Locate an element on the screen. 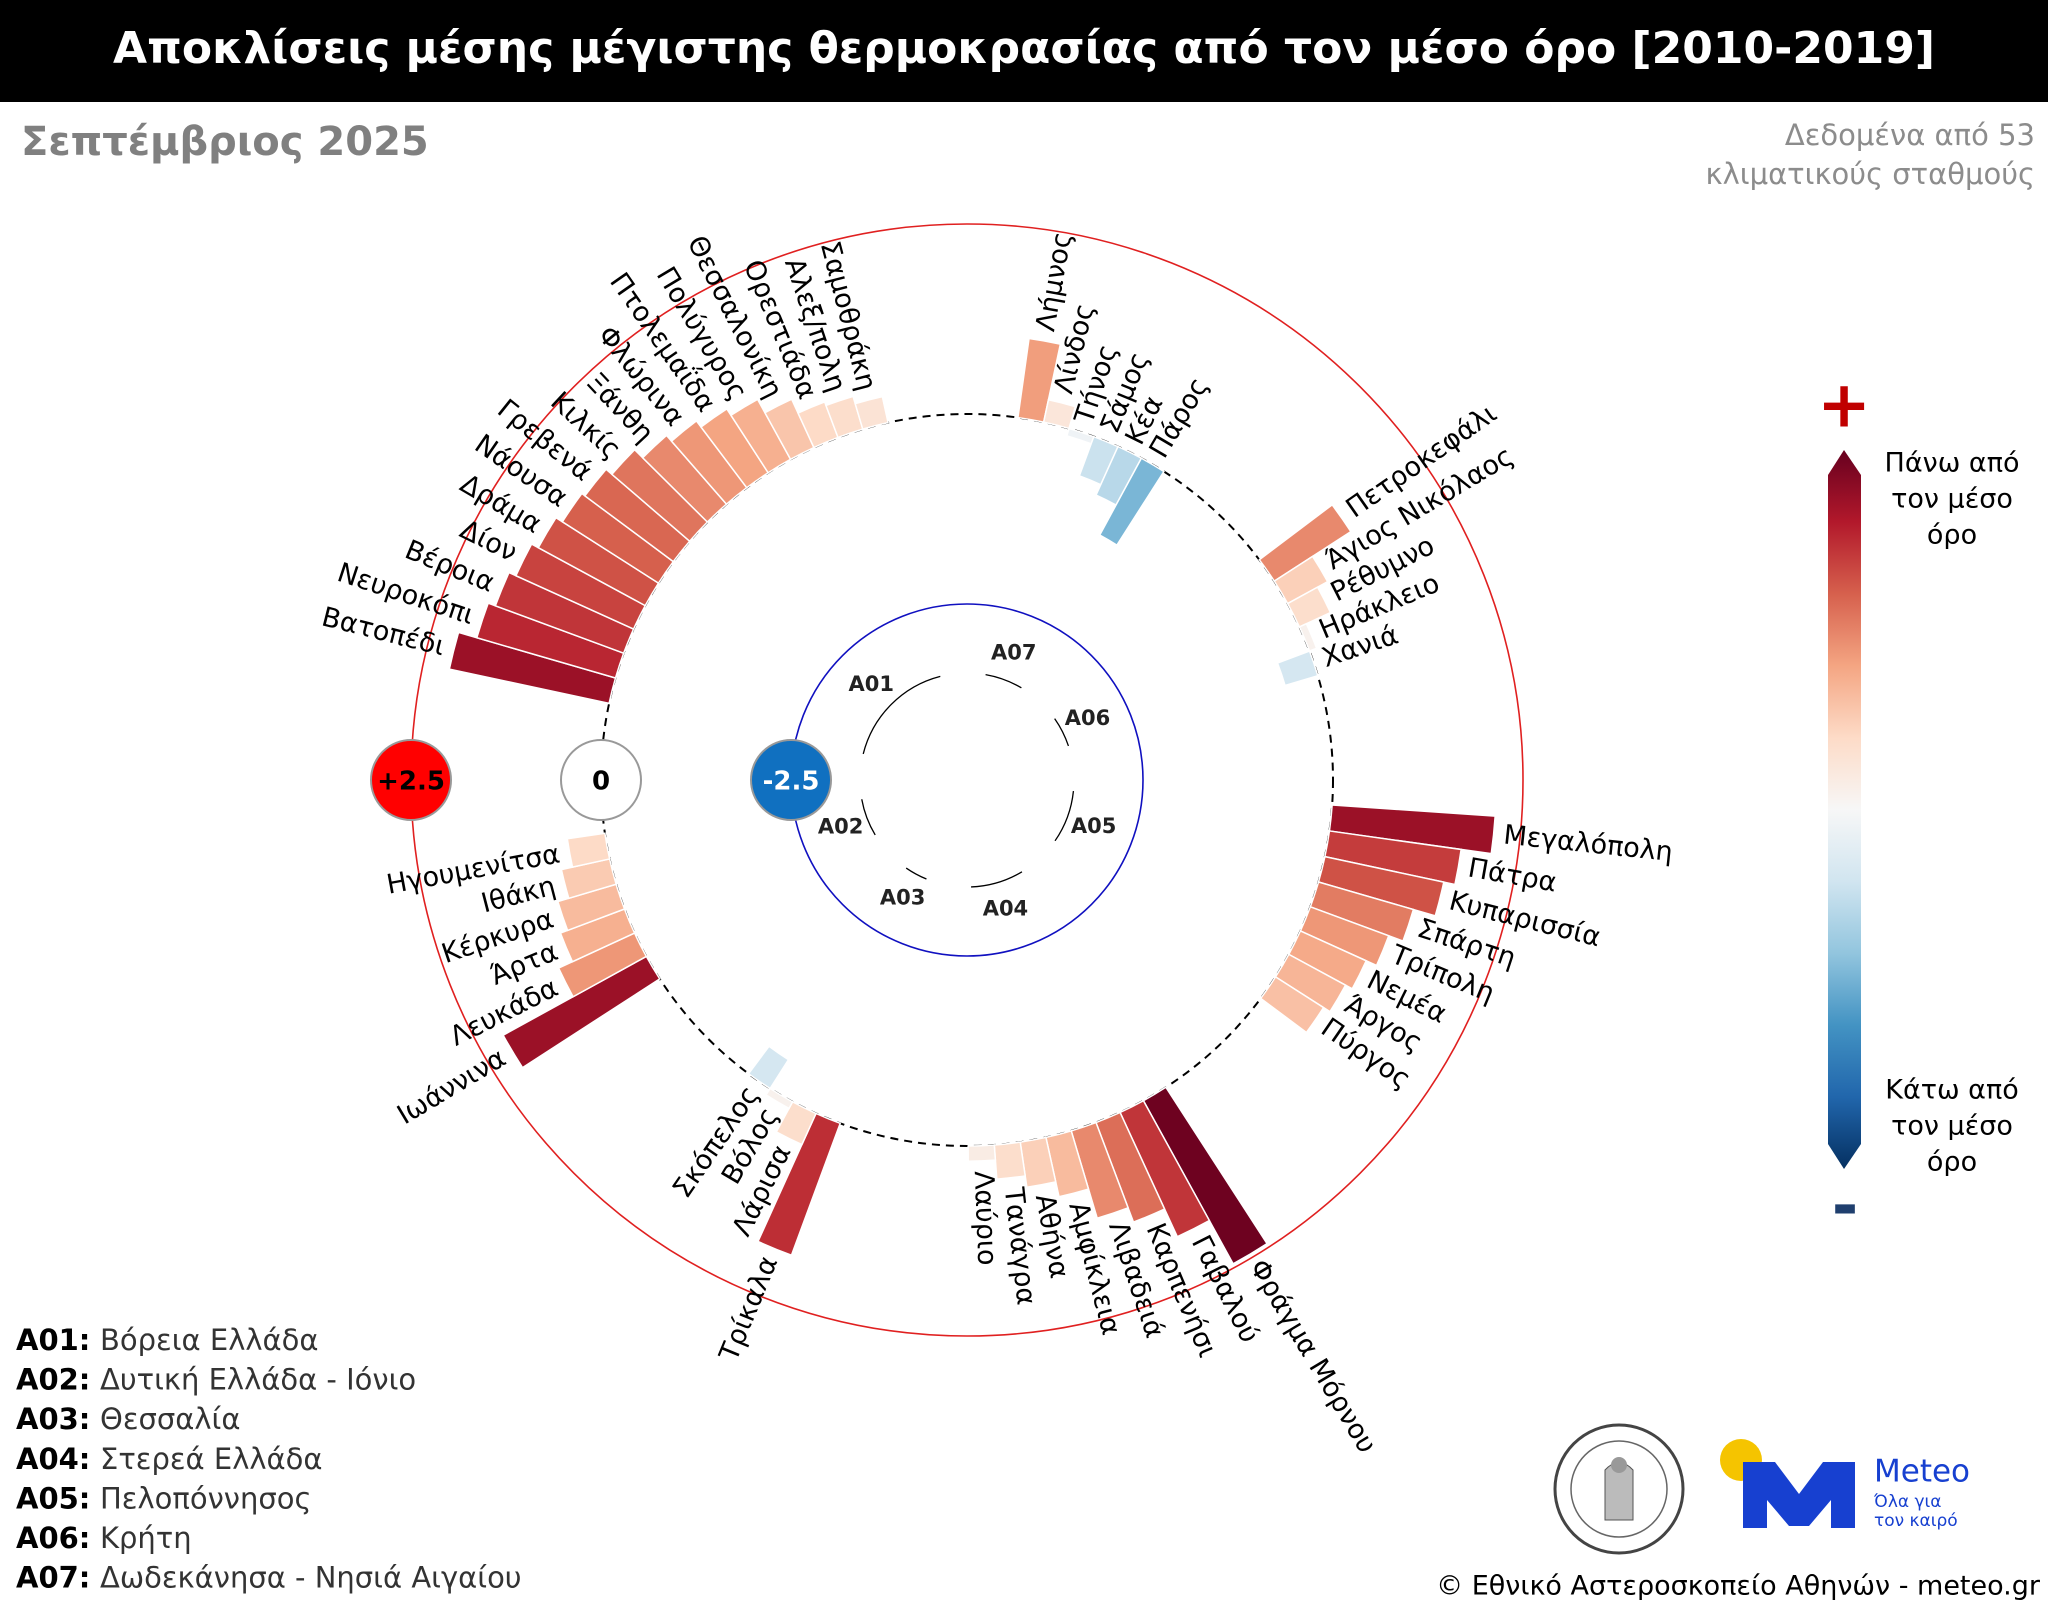 The height and width of the screenshot is (1609, 2048). meteo-logo is located at coordinates (1787, 1483).